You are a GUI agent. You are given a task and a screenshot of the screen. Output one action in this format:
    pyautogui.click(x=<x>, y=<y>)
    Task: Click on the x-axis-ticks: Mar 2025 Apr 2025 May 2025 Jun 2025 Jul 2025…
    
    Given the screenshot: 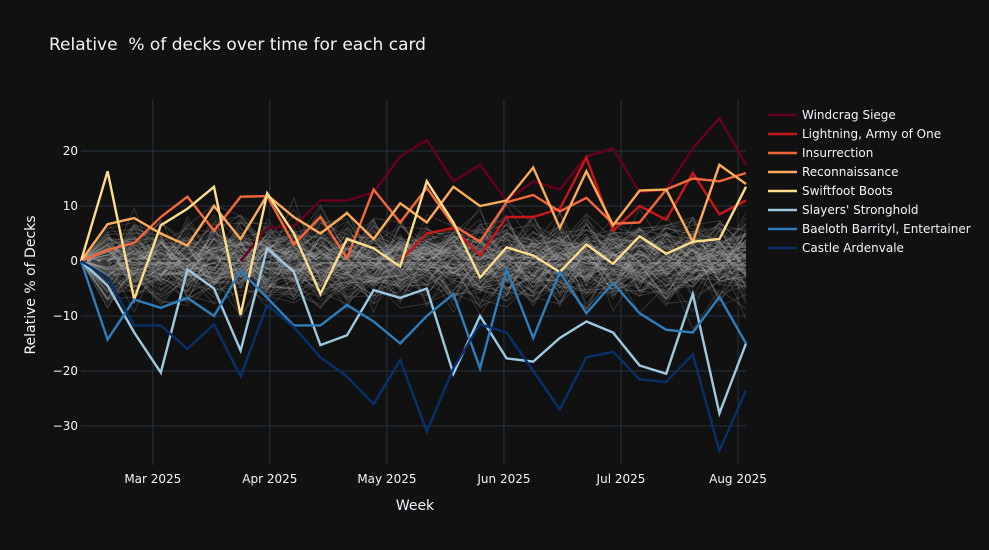 What is the action you would take?
    pyautogui.click(x=445, y=479)
    